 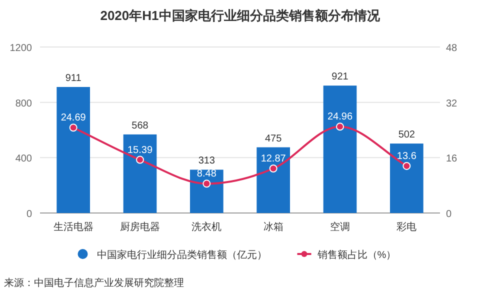 I want to click on y2-tick-label: 0, so click(x=449, y=214).